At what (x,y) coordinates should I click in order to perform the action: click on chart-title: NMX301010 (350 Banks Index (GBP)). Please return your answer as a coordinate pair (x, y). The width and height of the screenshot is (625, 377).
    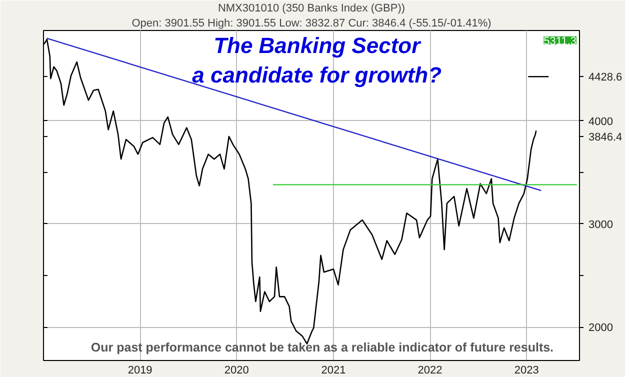
    Looking at the image, I should click on (312, 8).